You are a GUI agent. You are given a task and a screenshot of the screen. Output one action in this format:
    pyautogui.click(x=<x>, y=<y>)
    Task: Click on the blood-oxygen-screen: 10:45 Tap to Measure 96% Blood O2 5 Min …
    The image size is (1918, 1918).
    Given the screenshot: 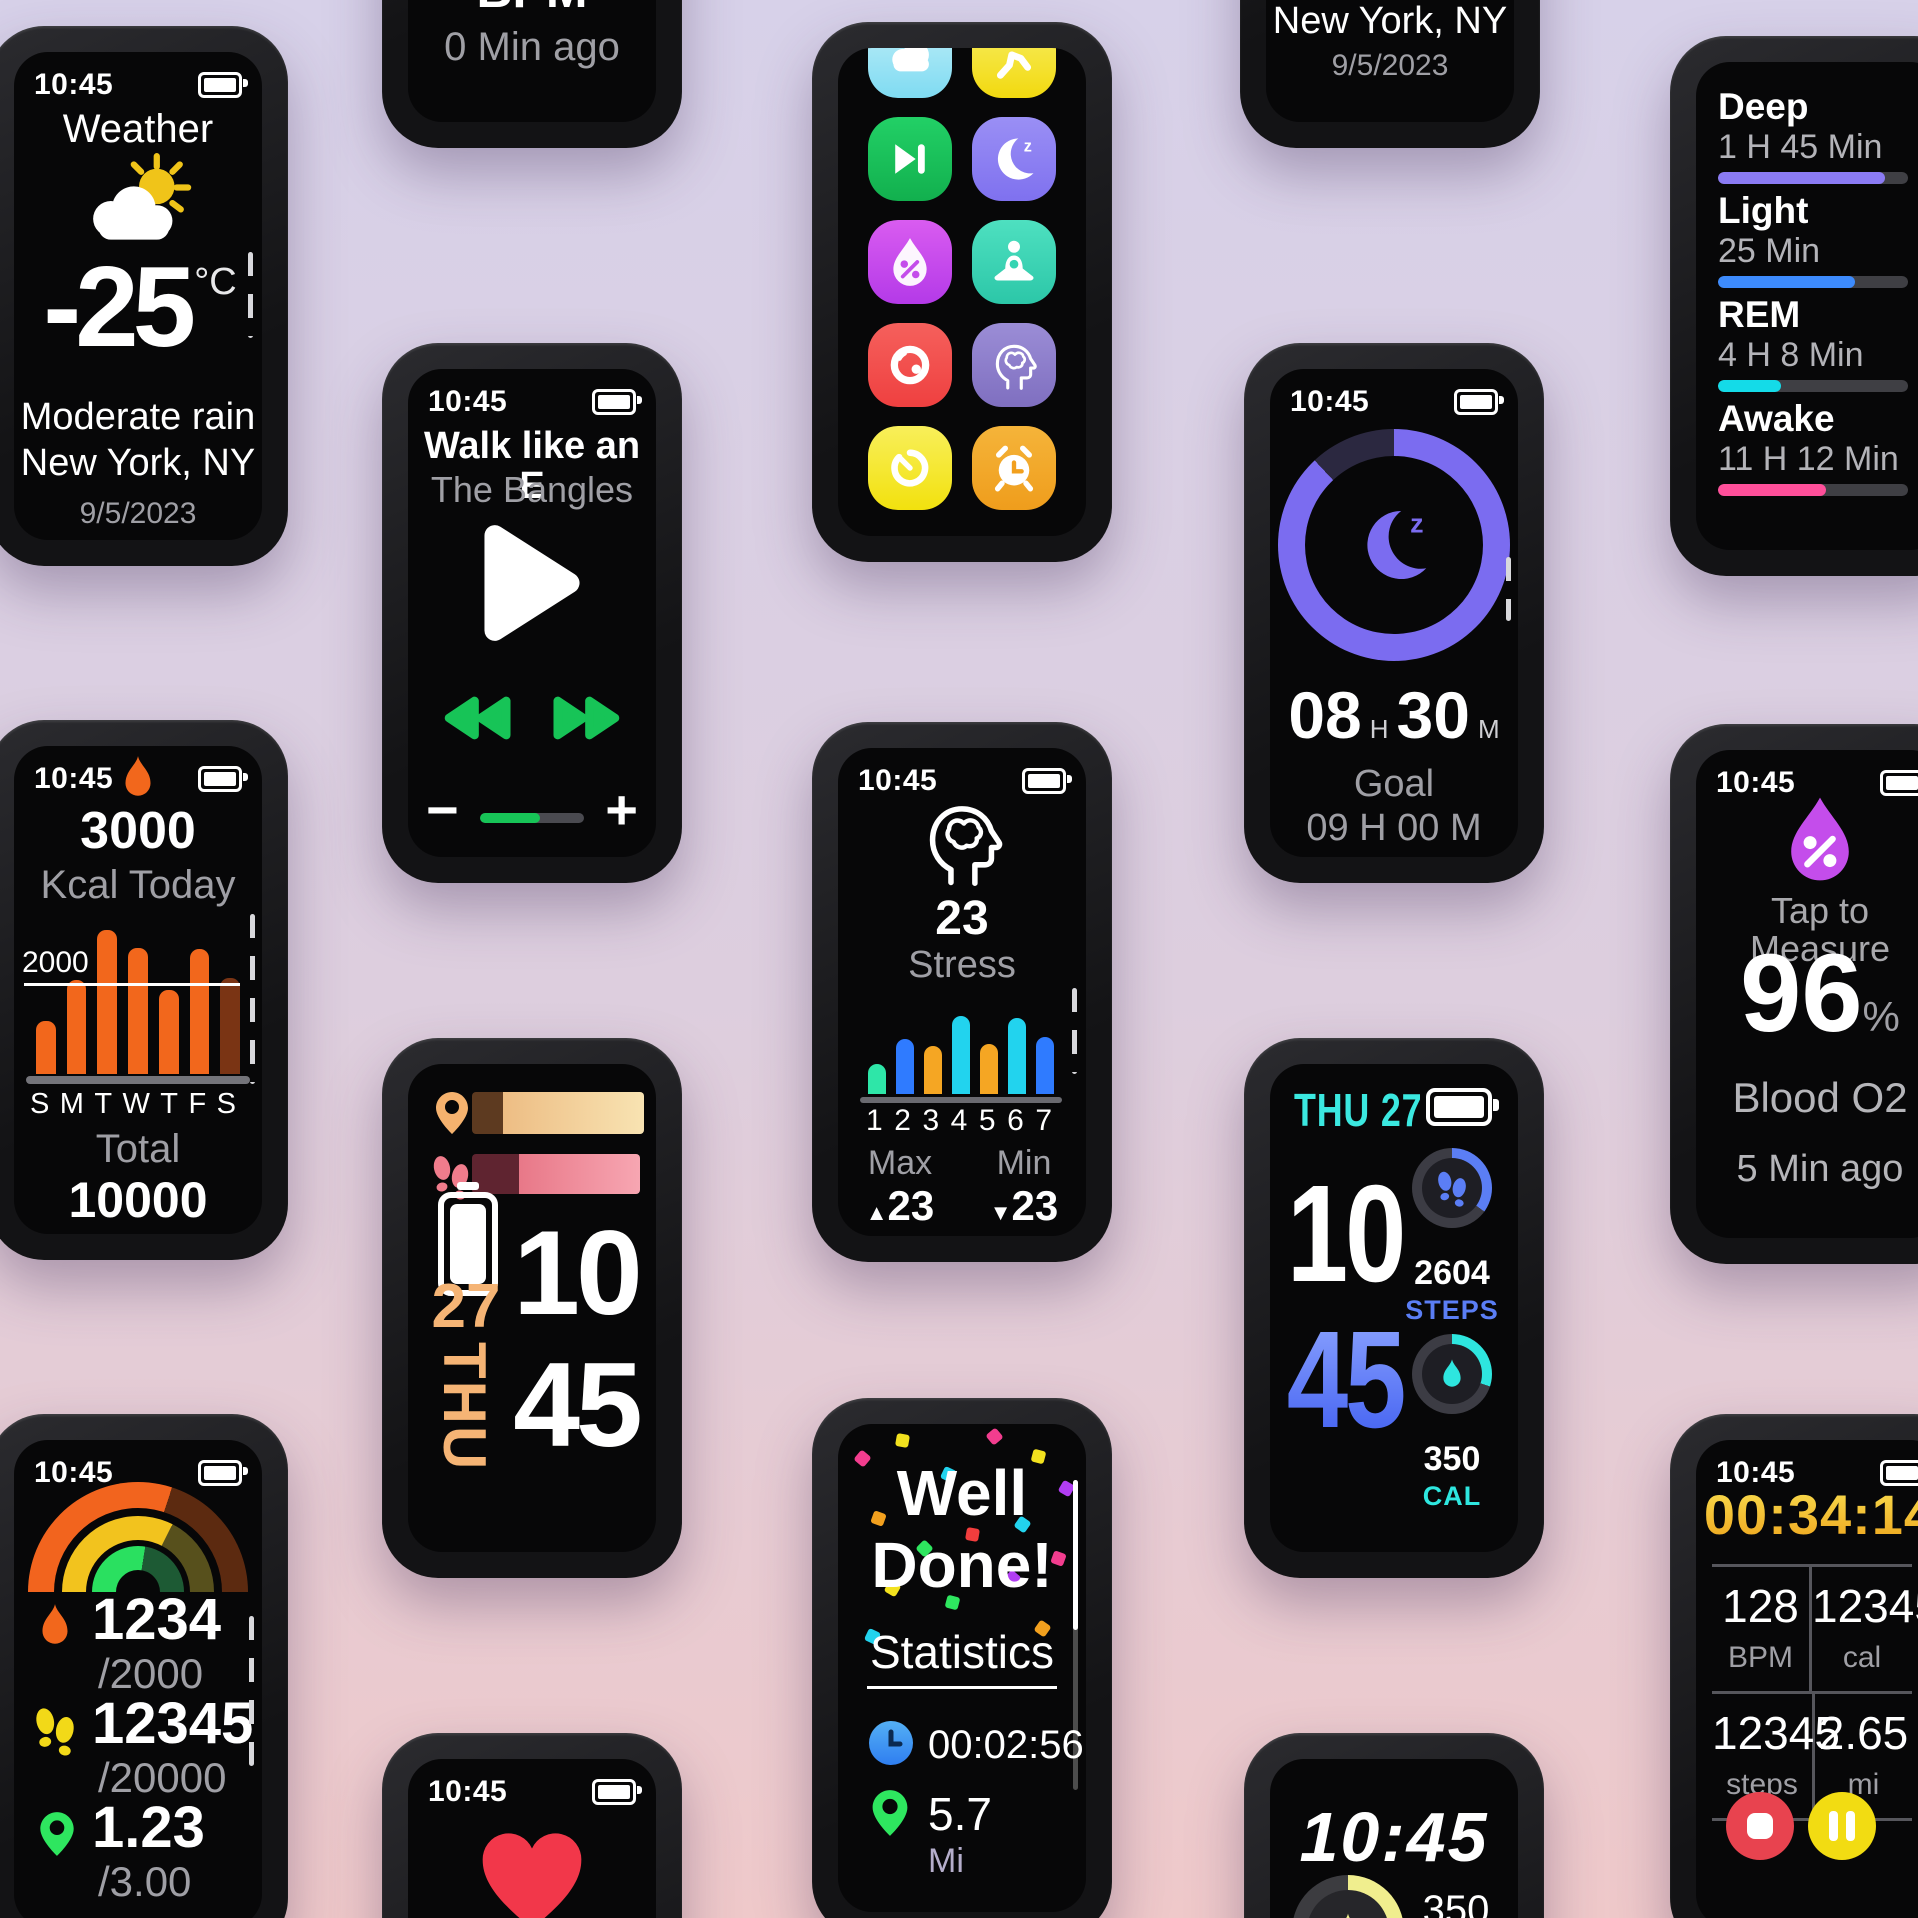 What is the action you would take?
    pyautogui.click(x=1807, y=994)
    